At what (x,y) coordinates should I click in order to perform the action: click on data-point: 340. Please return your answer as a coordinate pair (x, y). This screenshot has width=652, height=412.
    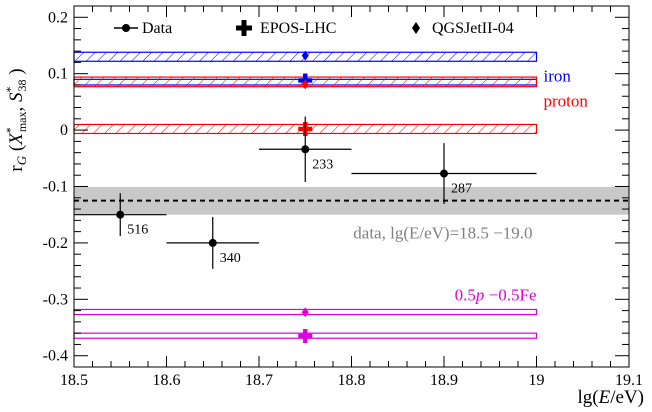
    Looking at the image, I should click on (212, 242).